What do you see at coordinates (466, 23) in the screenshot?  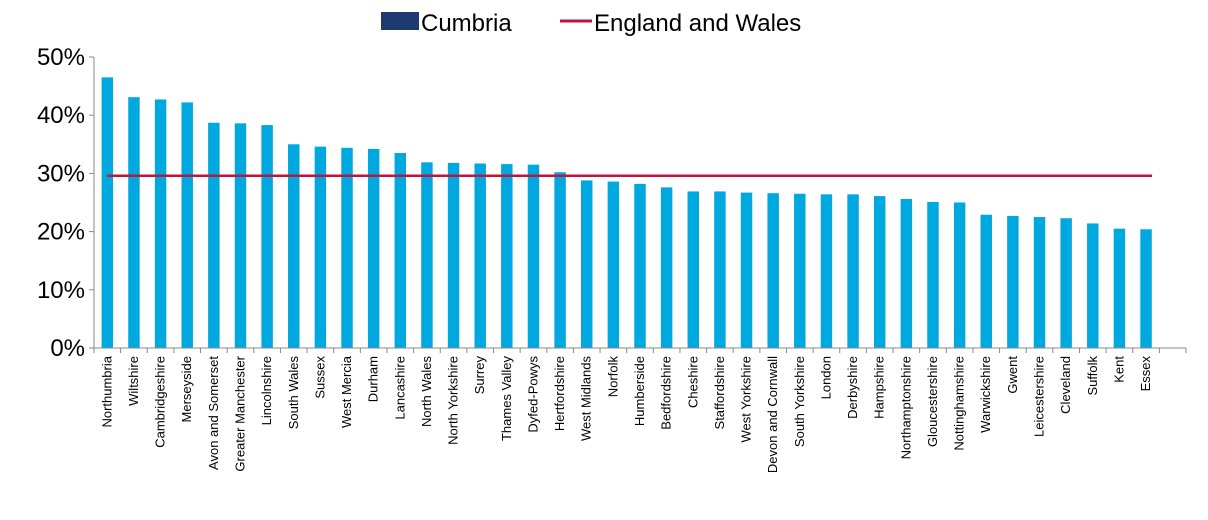 I see `legend-cumbria-label: Cumbria` at bounding box center [466, 23].